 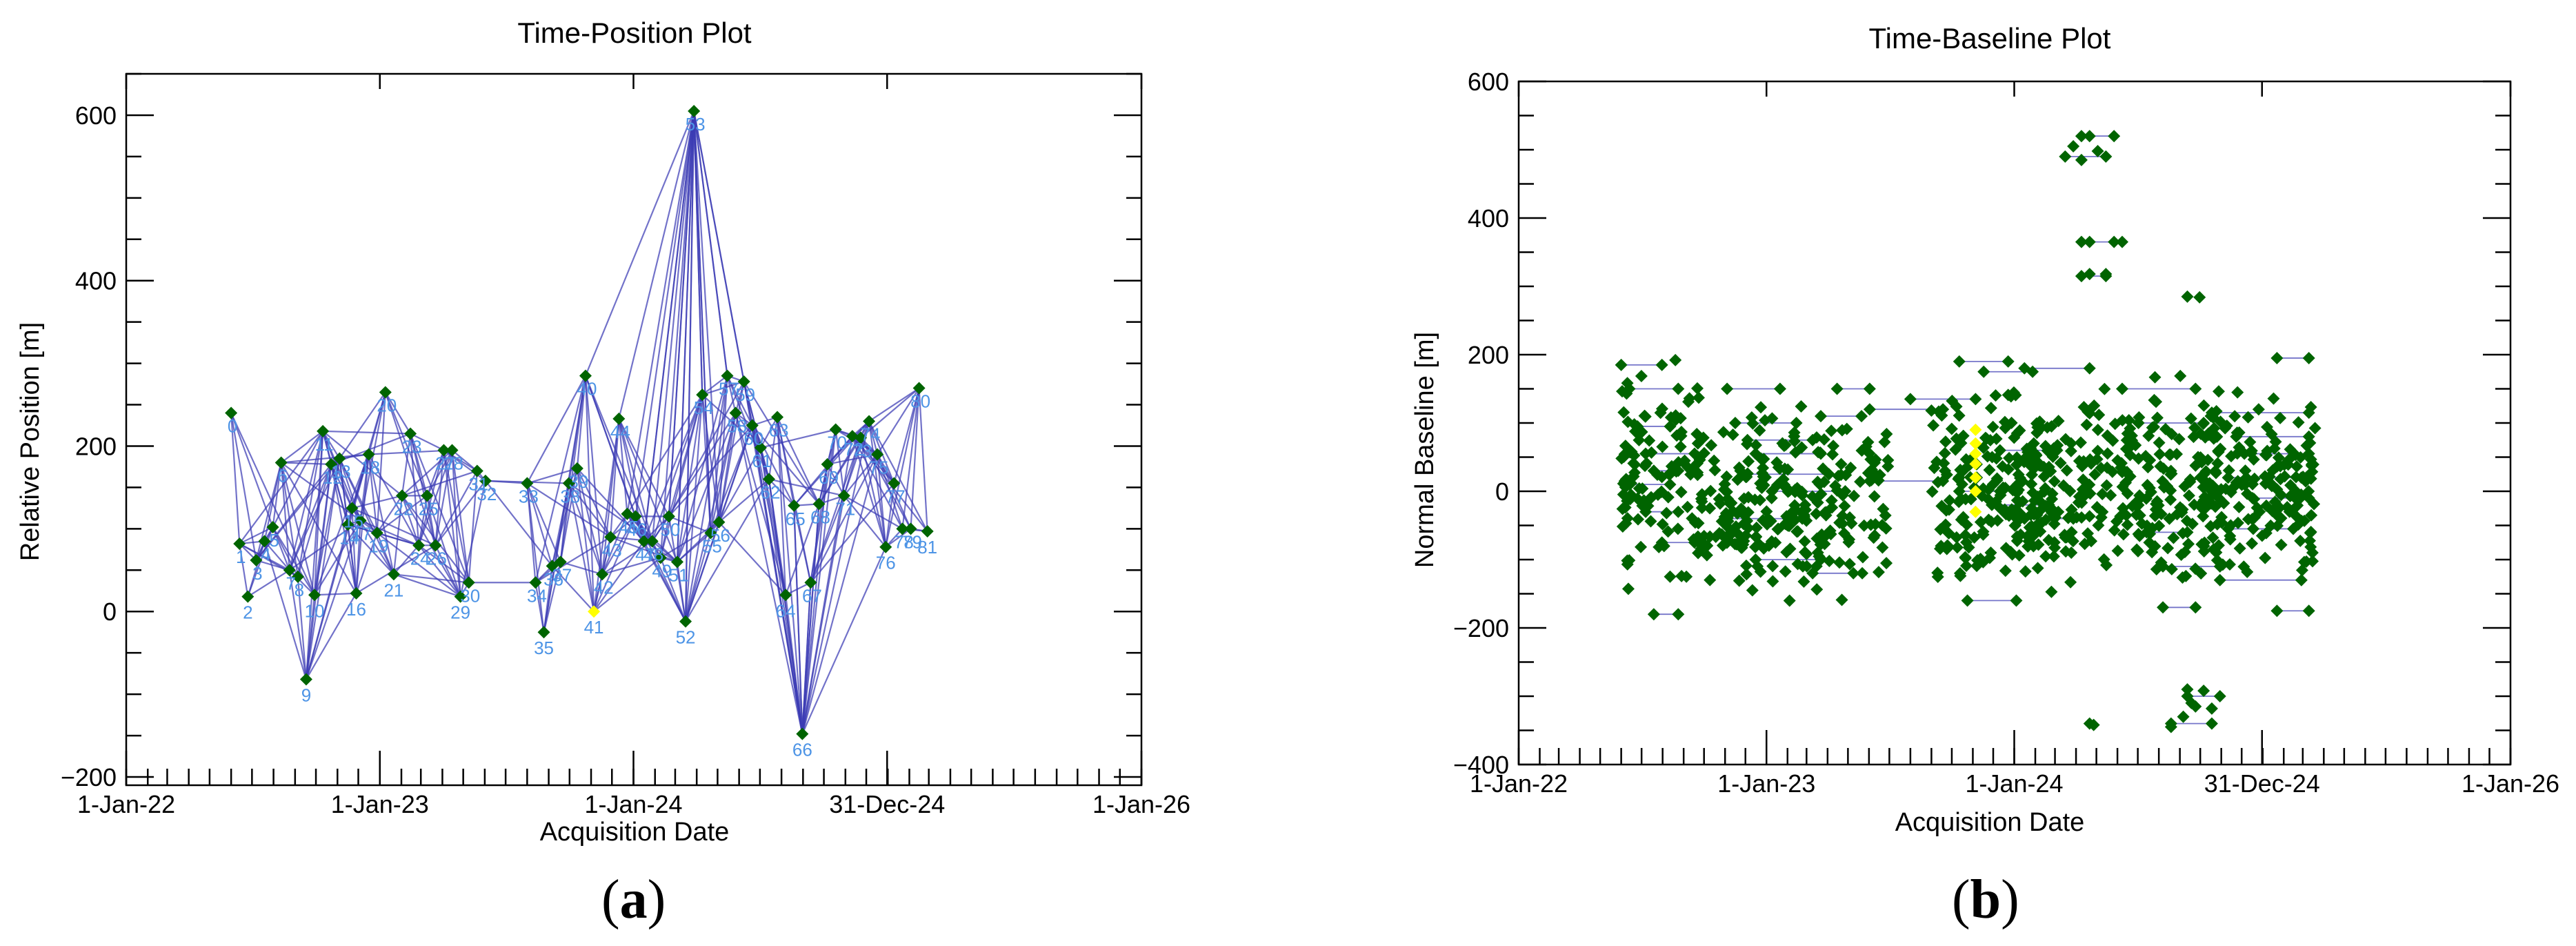 I want to click on acquisition-index-label: 58, so click(x=737, y=426).